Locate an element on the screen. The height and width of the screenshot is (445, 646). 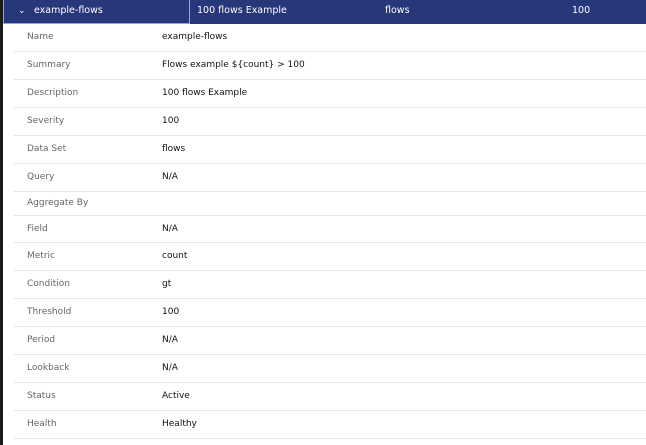
detail-label: Status is located at coordinates (41, 396).